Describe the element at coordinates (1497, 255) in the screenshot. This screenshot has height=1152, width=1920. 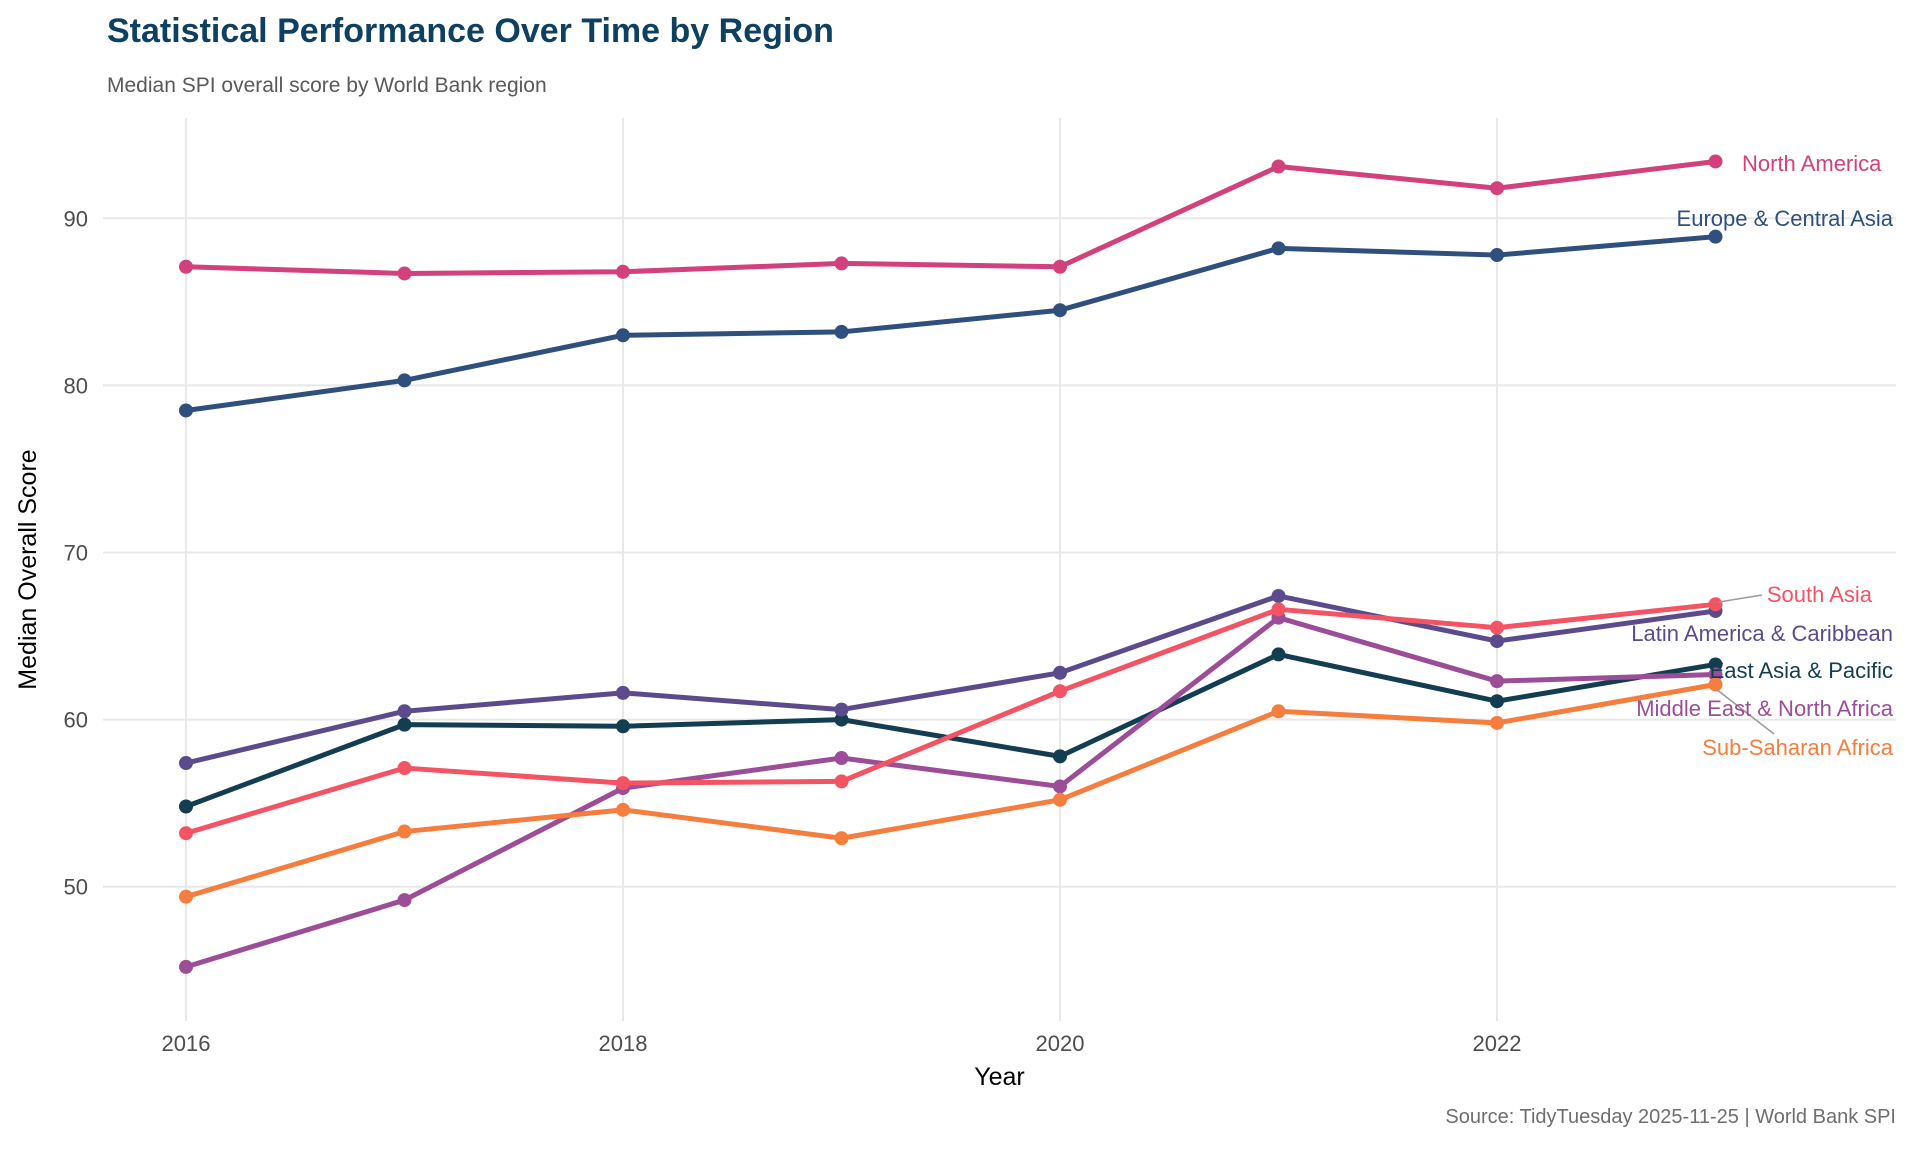
I see `point-europe-central-asia-2022` at that location.